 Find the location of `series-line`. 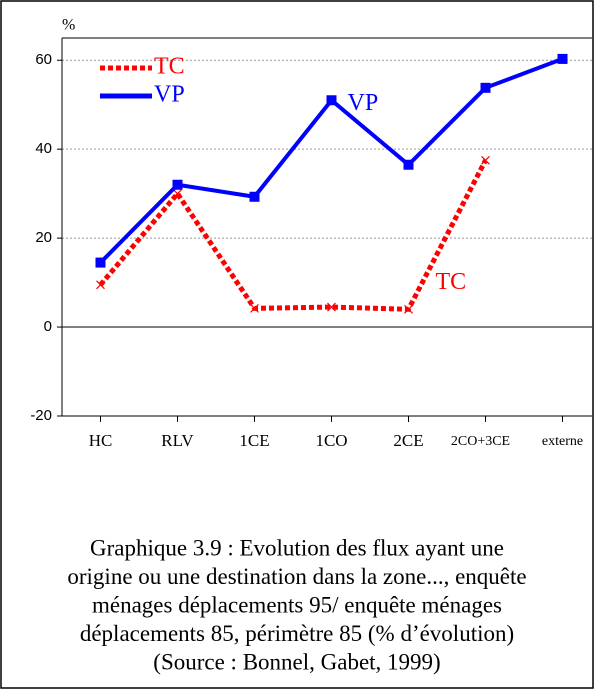

series-line is located at coordinates (293, 235).